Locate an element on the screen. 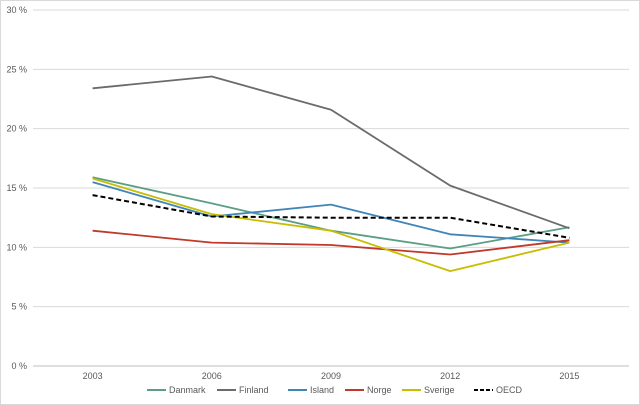 The width and height of the screenshot is (640, 405). x-tick-label: 2012 is located at coordinates (450, 376).